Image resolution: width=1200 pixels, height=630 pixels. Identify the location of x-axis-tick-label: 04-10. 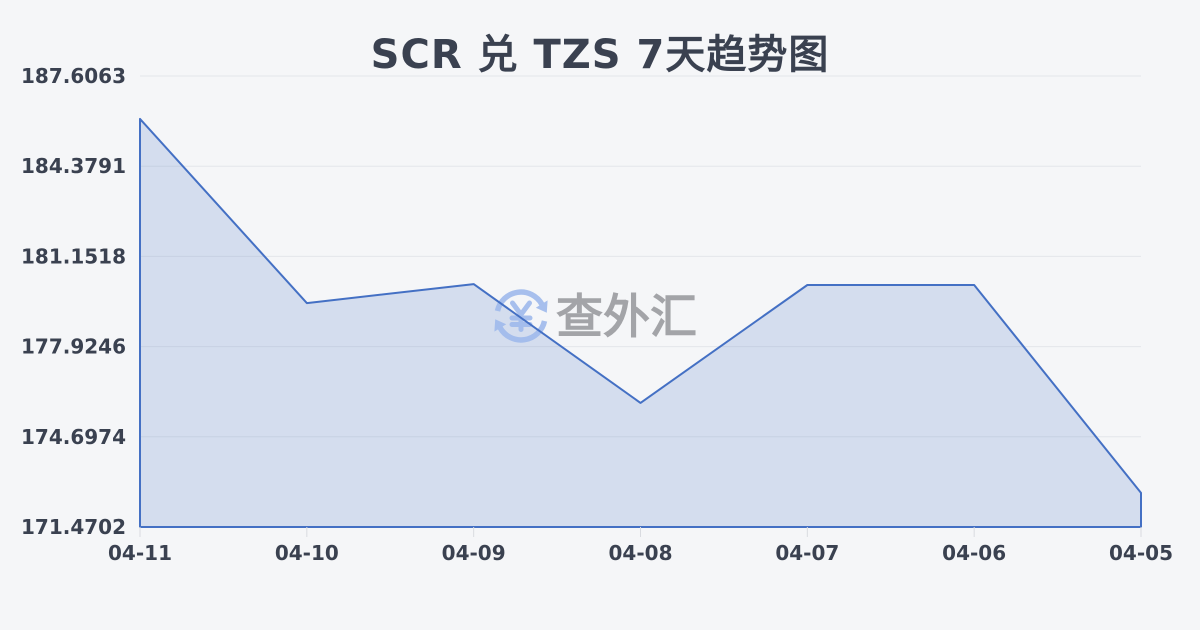
(307, 553).